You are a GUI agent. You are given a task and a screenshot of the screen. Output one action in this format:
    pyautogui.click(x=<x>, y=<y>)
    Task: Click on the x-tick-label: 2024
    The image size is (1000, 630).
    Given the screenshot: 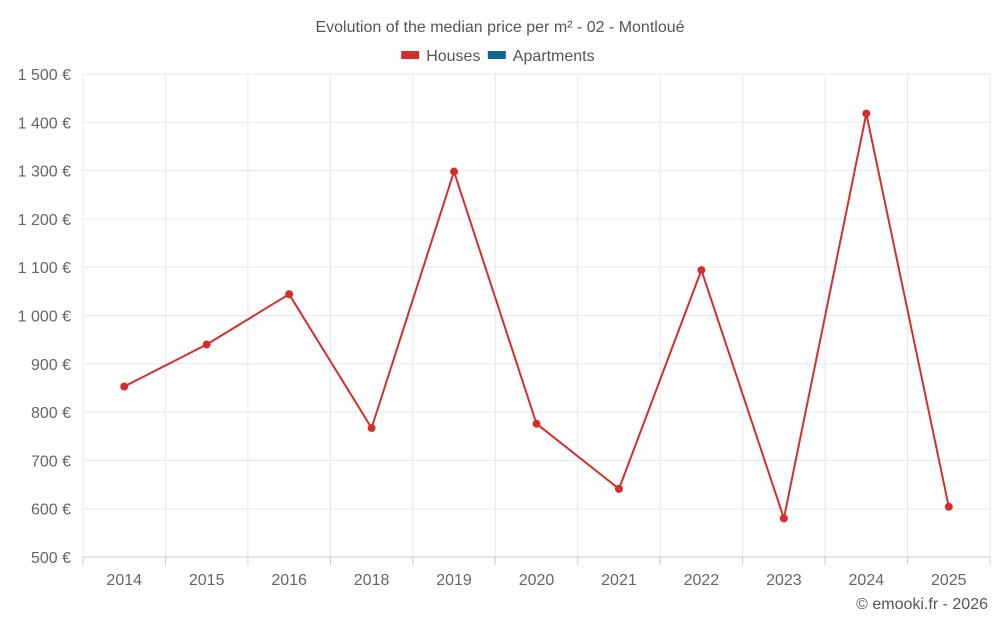 What is the action you would take?
    pyautogui.click(x=867, y=580)
    